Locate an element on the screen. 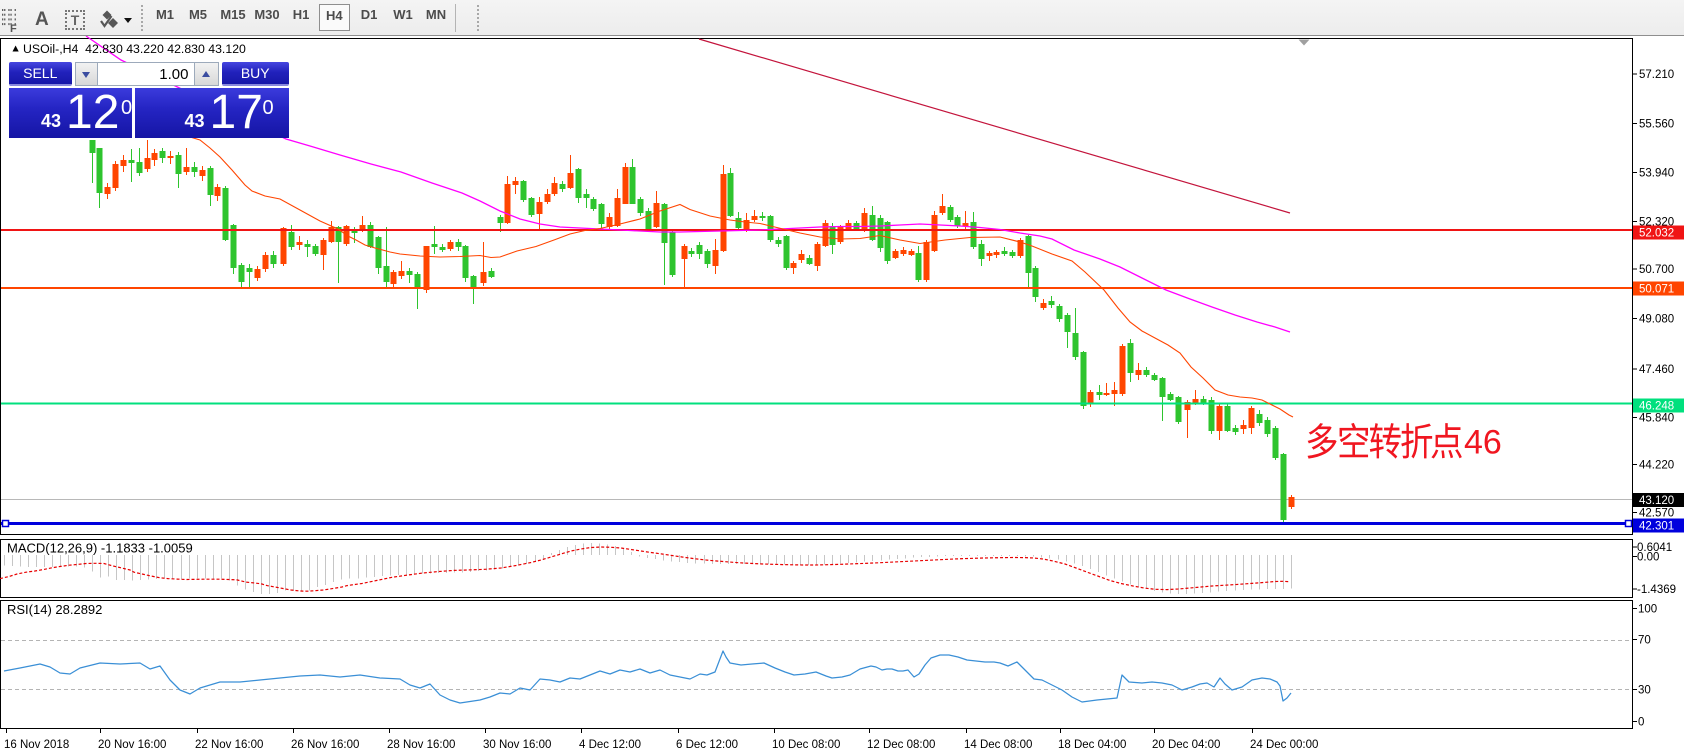 The image size is (1684, 752). svg-text: 46.248 is located at coordinates (1656, 407).